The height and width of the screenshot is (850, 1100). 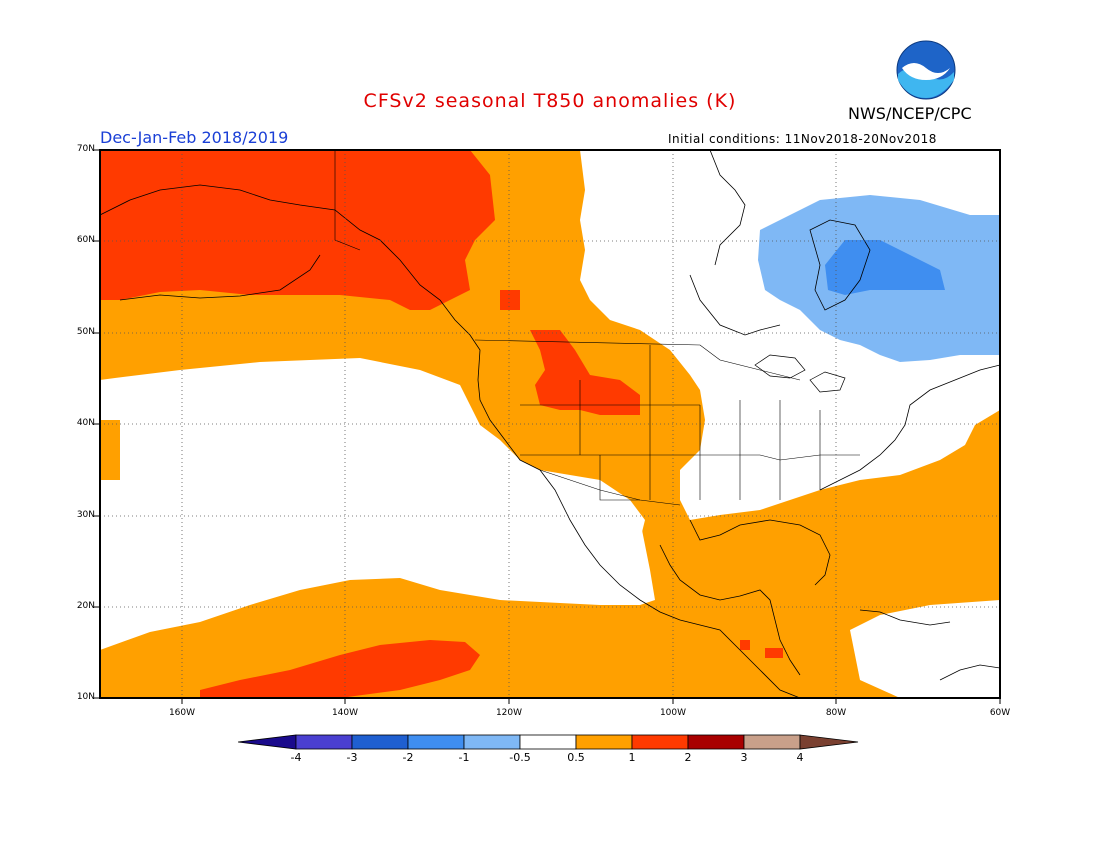 I want to click on anomaly-fill-hot-alaska, so click(x=297, y=230).